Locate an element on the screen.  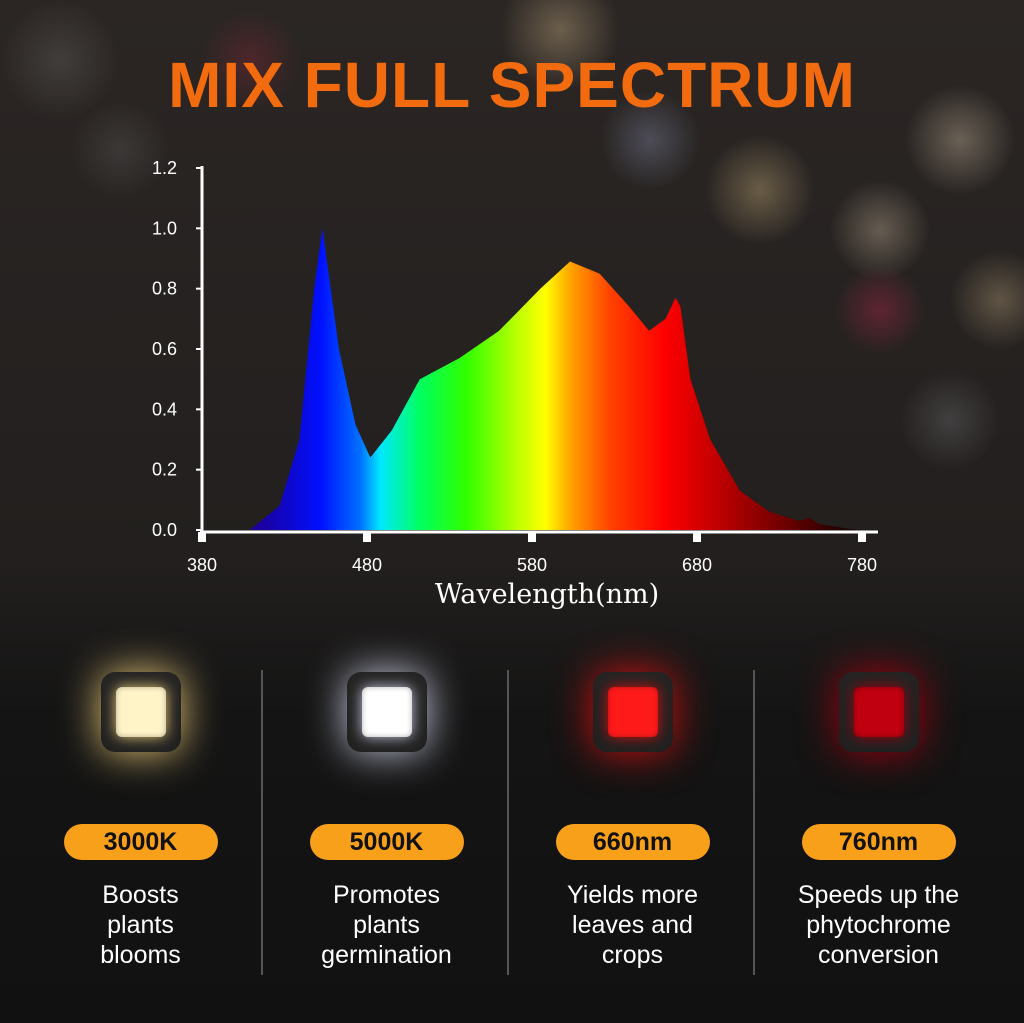
y-tick-label: 0.8 is located at coordinates (164, 289).